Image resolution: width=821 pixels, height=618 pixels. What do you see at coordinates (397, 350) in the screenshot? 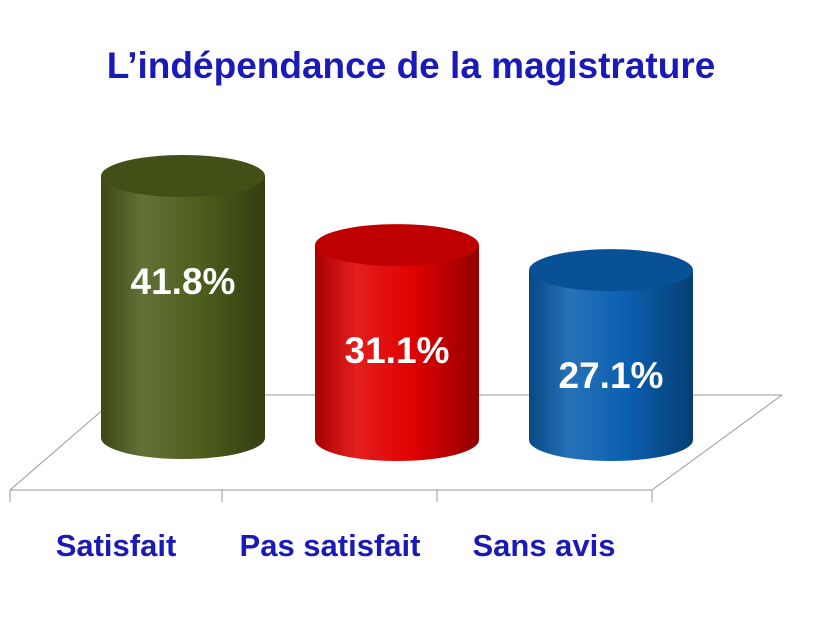
I see `value-label: 31.1%` at bounding box center [397, 350].